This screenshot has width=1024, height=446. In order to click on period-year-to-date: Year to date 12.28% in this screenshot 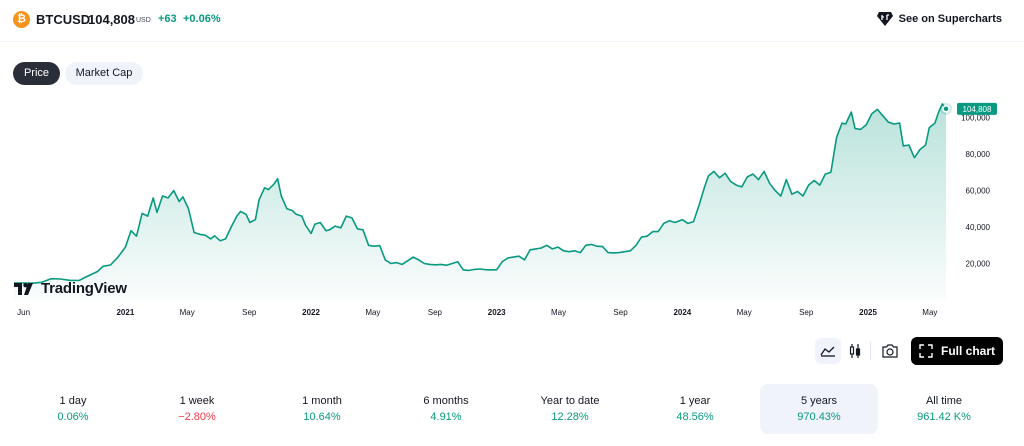, I will do `click(570, 409)`.